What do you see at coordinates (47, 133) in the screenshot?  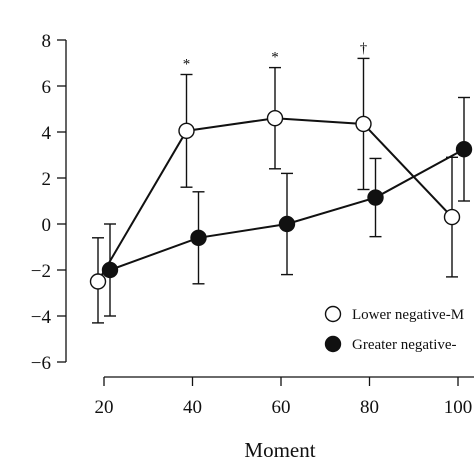 I see `y-tick-label: 4` at bounding box center [47, 133].